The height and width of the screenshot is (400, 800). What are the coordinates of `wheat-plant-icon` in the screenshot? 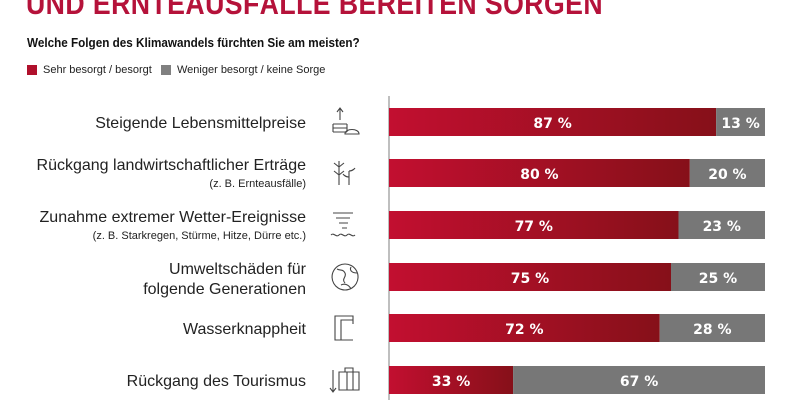 It's located at (344, 173).